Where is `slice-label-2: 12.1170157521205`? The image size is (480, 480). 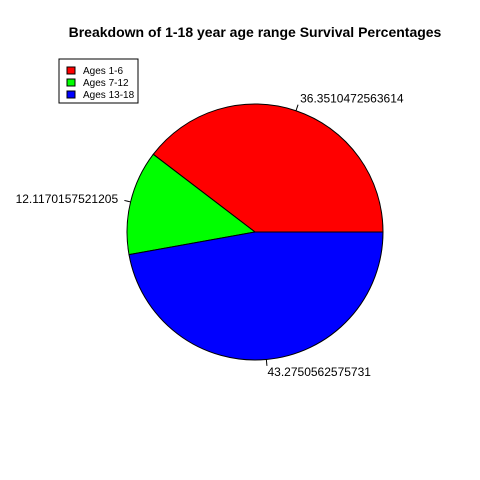 slice-label-2: 12.1170157521205 is located at coordinates (67, 199).